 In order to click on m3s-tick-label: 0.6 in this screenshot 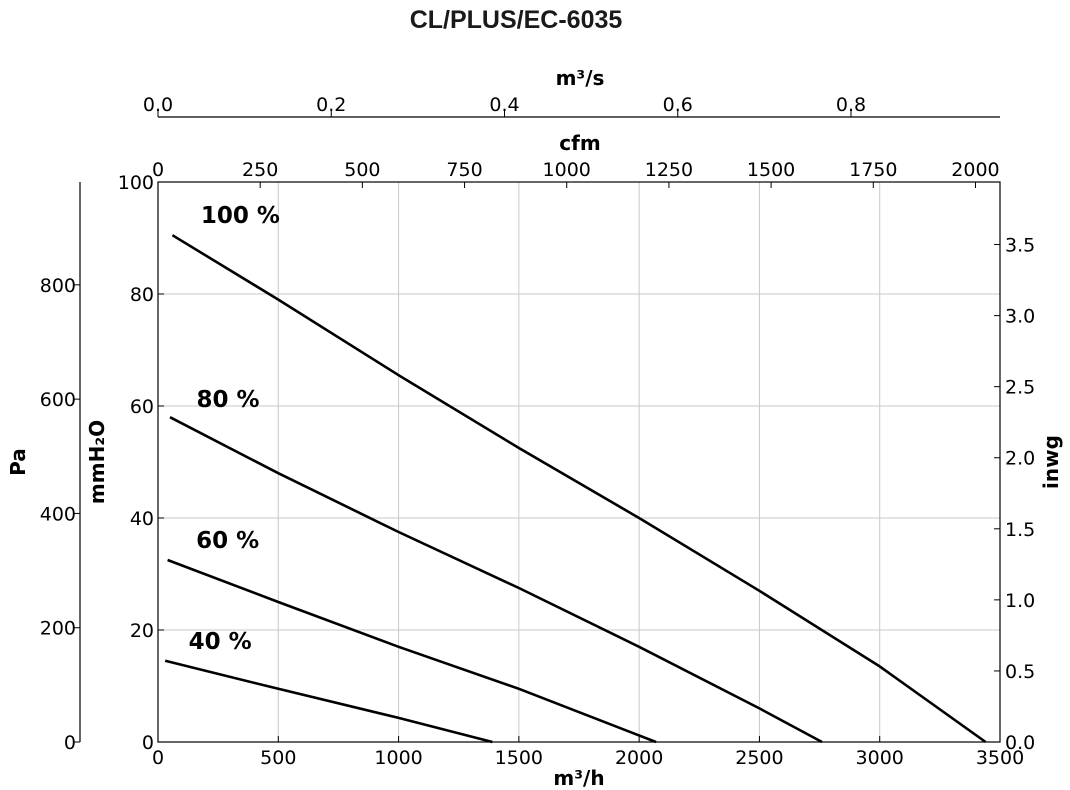, I will do `click(678, 105)`.